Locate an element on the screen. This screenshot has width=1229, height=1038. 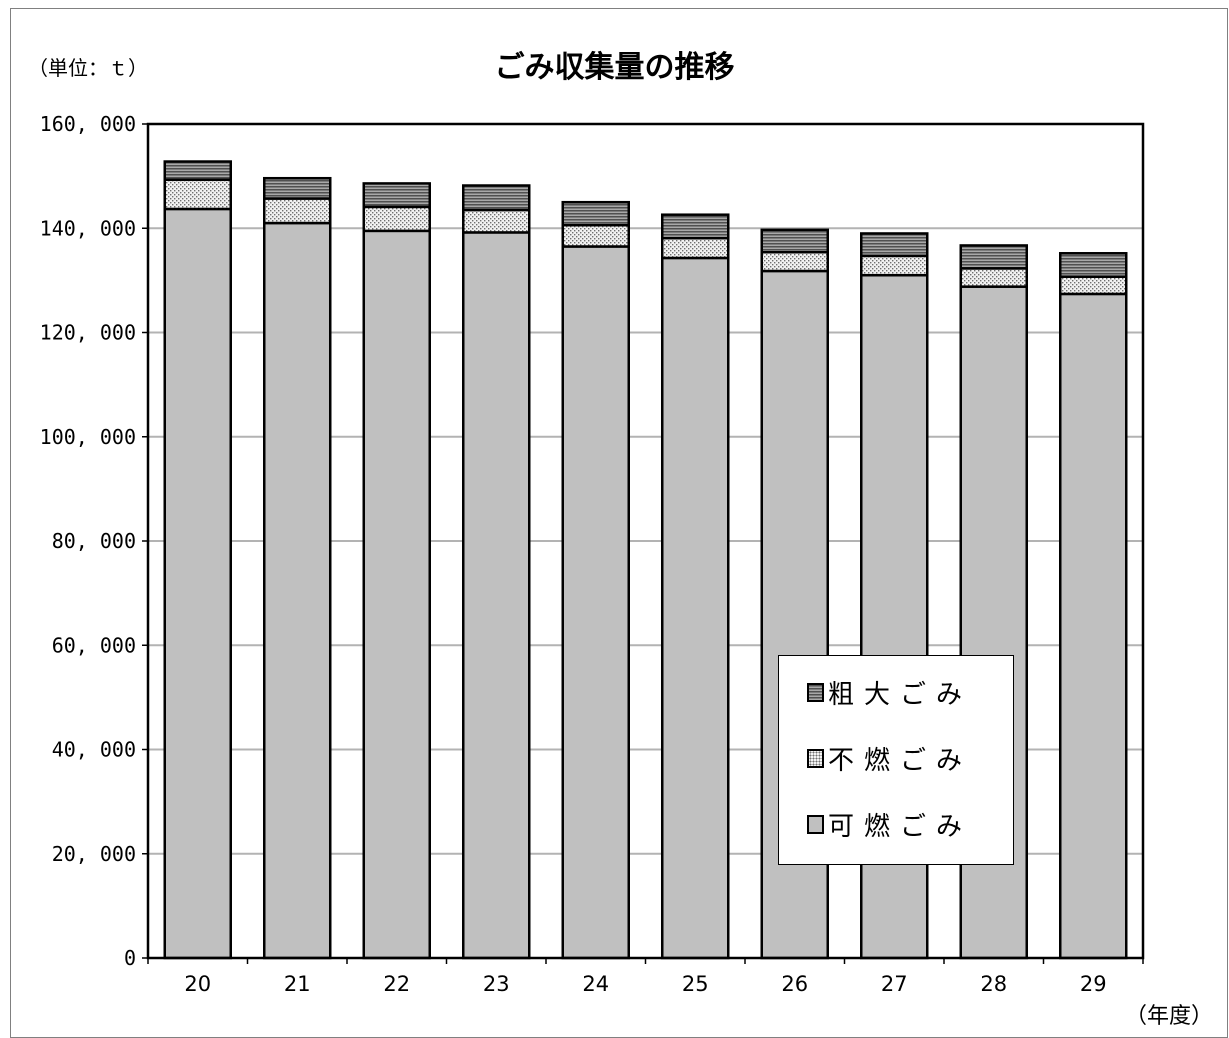
y-tick-label: 40, 000 is located at coordinates (94, 750).